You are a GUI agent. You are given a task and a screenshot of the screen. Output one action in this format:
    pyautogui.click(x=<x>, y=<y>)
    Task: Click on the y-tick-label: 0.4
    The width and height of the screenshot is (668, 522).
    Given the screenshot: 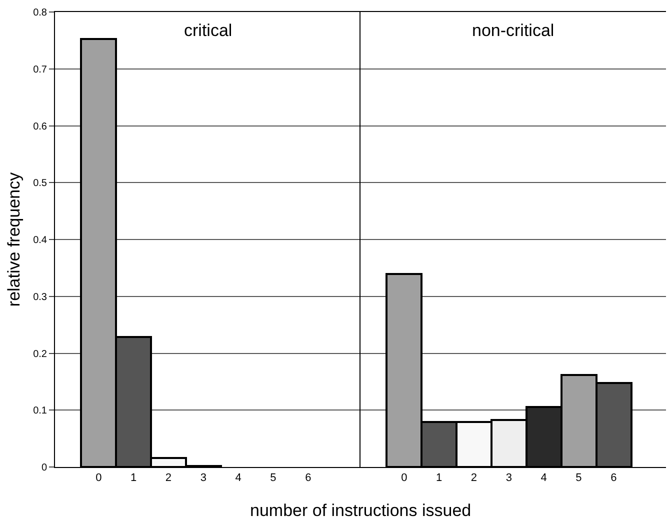 What is the action you would take?
    pyautogui.click(x=40, y=240)
    